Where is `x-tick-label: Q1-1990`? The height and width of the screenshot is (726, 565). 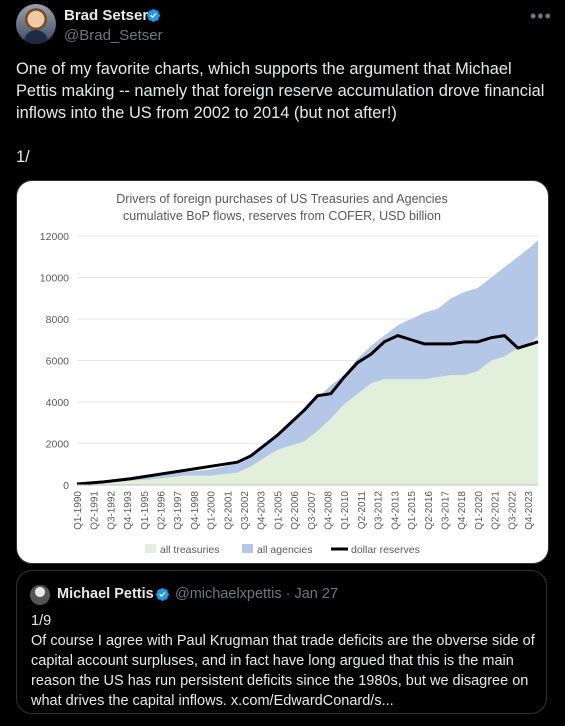 x-tick-label: Q1-1990 is located at coordinates (78, 510).